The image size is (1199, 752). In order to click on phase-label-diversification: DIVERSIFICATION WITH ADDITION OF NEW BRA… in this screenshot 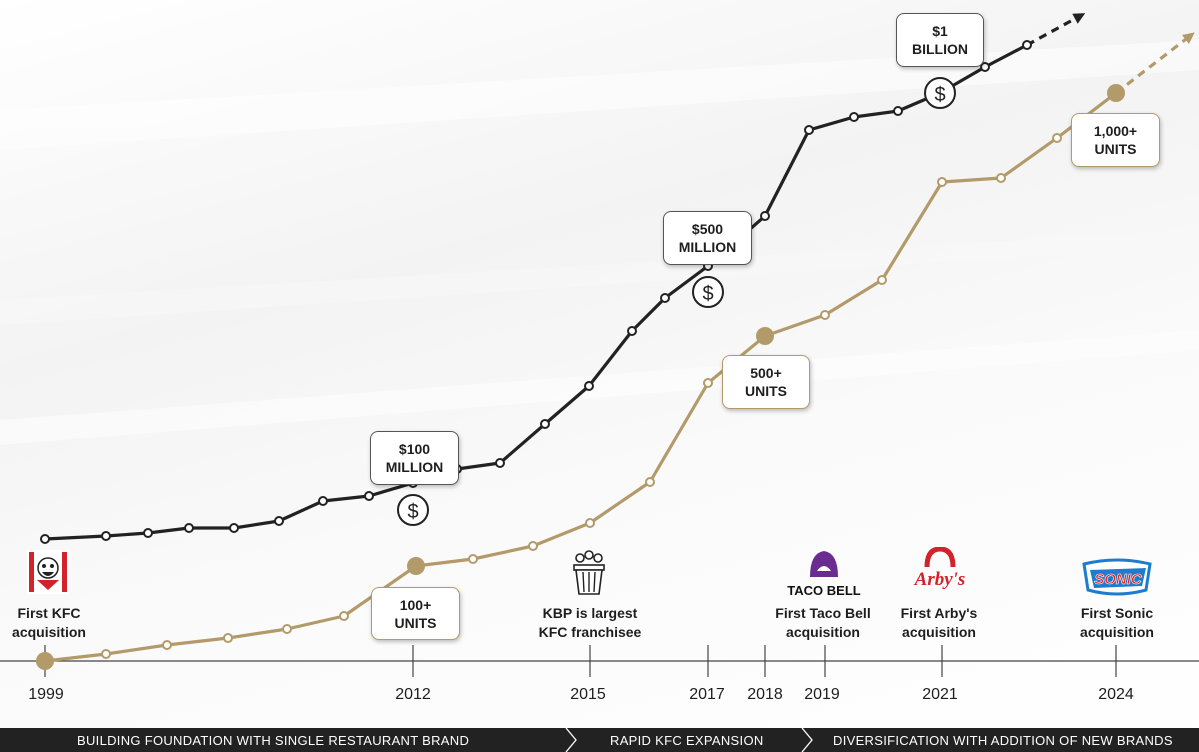, I will do `click(1003, 740)`.